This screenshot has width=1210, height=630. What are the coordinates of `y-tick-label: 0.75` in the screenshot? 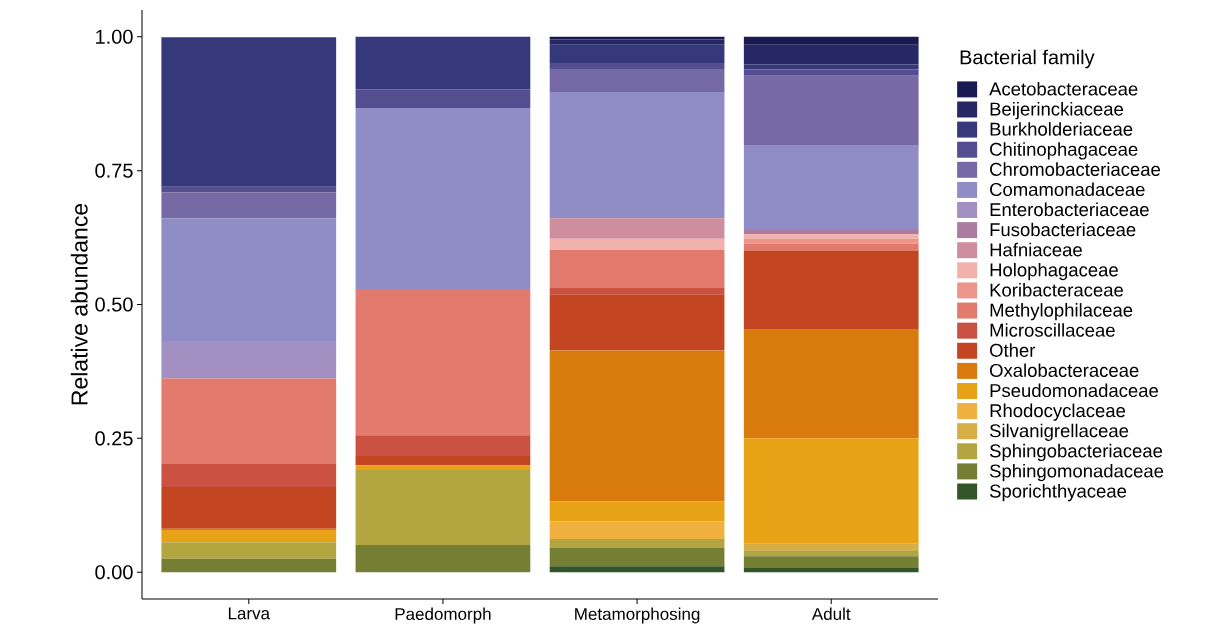 It's located at (114, 170).